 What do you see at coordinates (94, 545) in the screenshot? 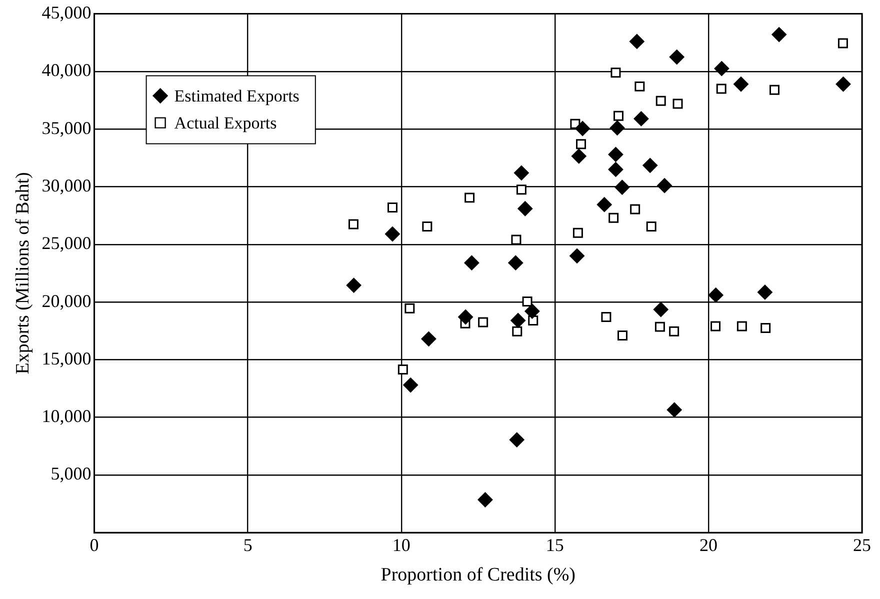
I see `x-tick-label: 0` at bounding box center [94, 545].